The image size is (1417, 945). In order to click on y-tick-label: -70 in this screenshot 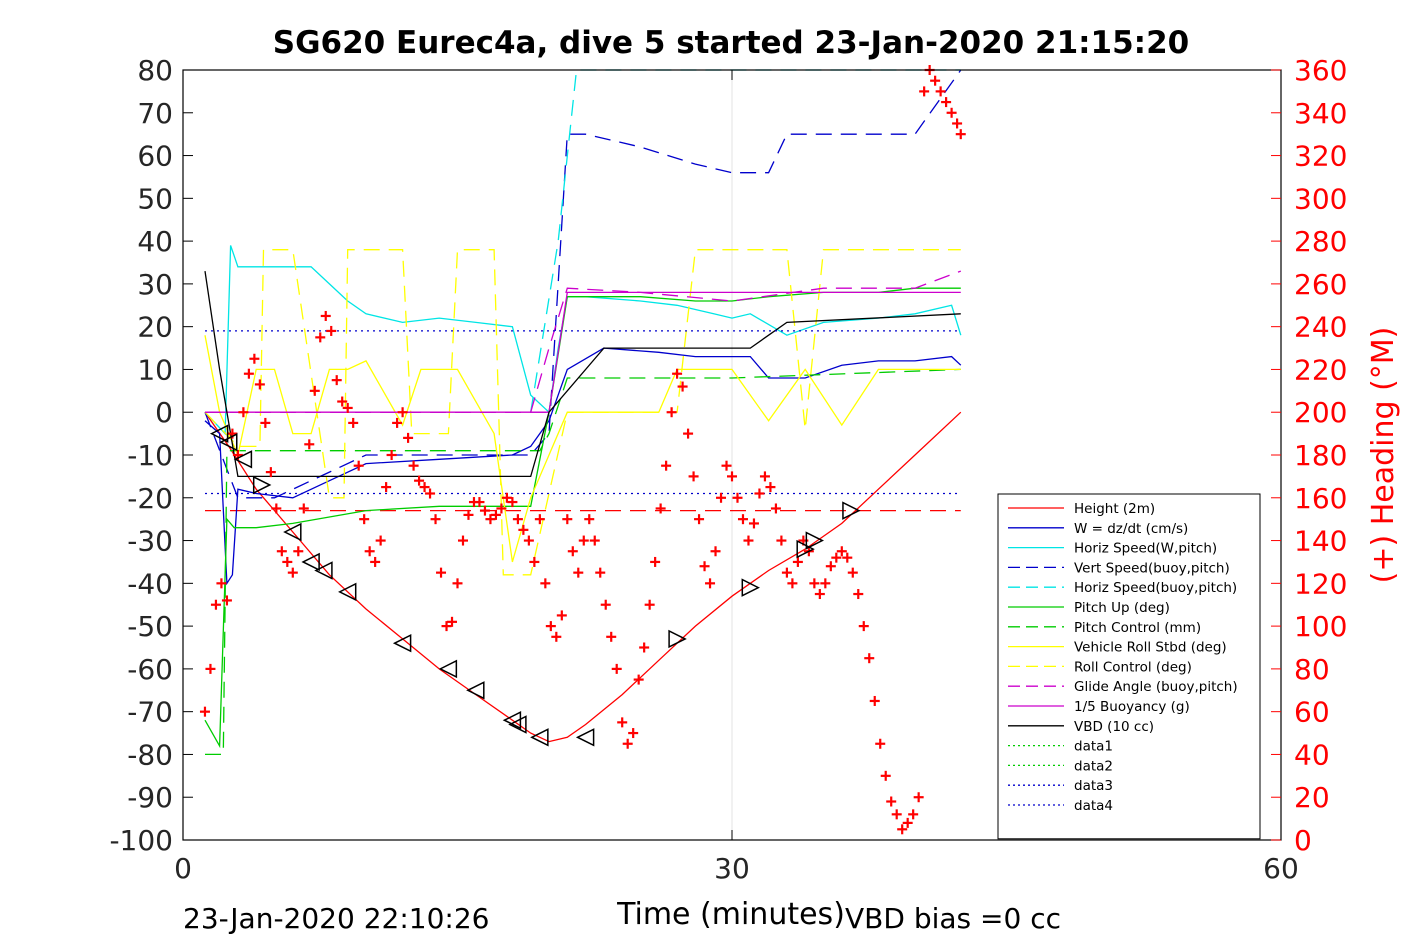, I will do `click(150, 712)`.